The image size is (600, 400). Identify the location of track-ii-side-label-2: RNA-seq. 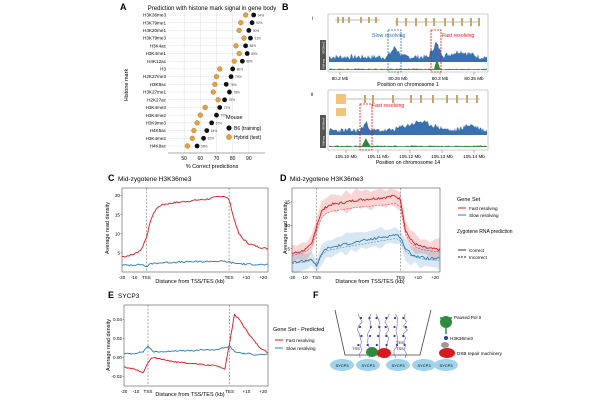
(324, 140).